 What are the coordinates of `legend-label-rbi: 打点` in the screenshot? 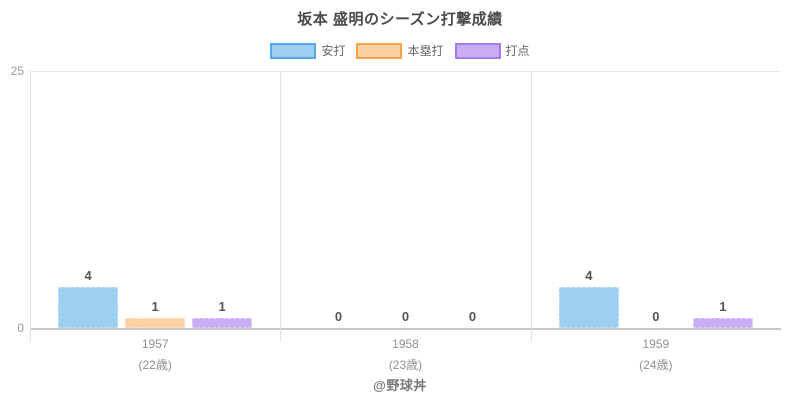 It's located at (517, 51).